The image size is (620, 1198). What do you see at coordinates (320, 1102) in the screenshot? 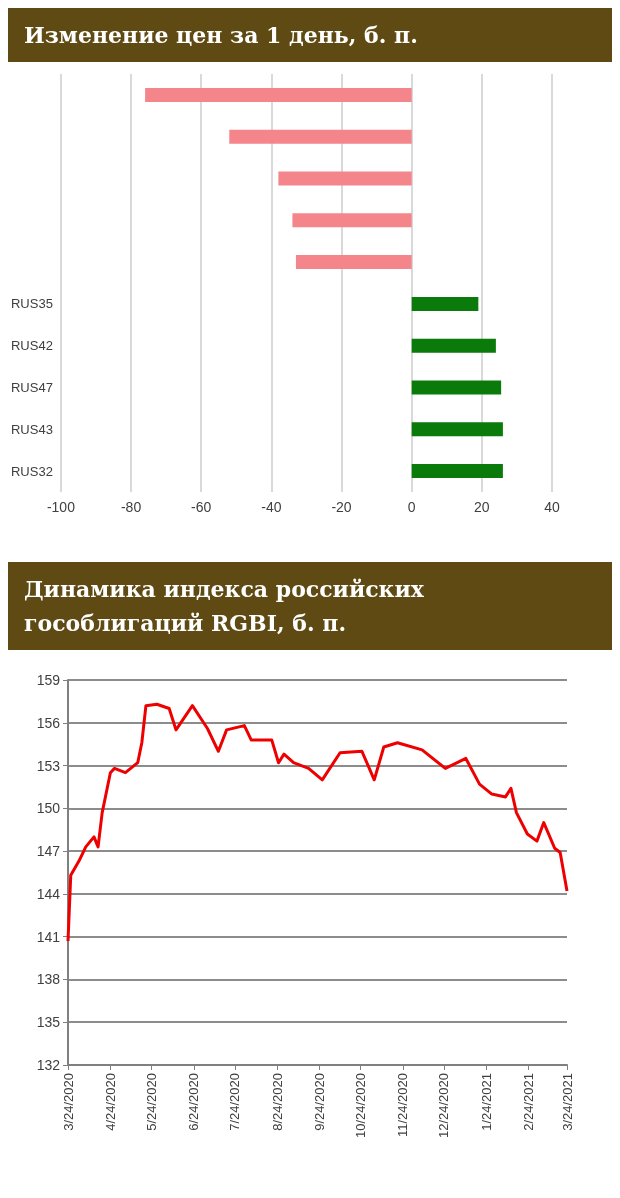
I see `x-tick-label: 9/24/2020` at bounding box center [320, 1102].